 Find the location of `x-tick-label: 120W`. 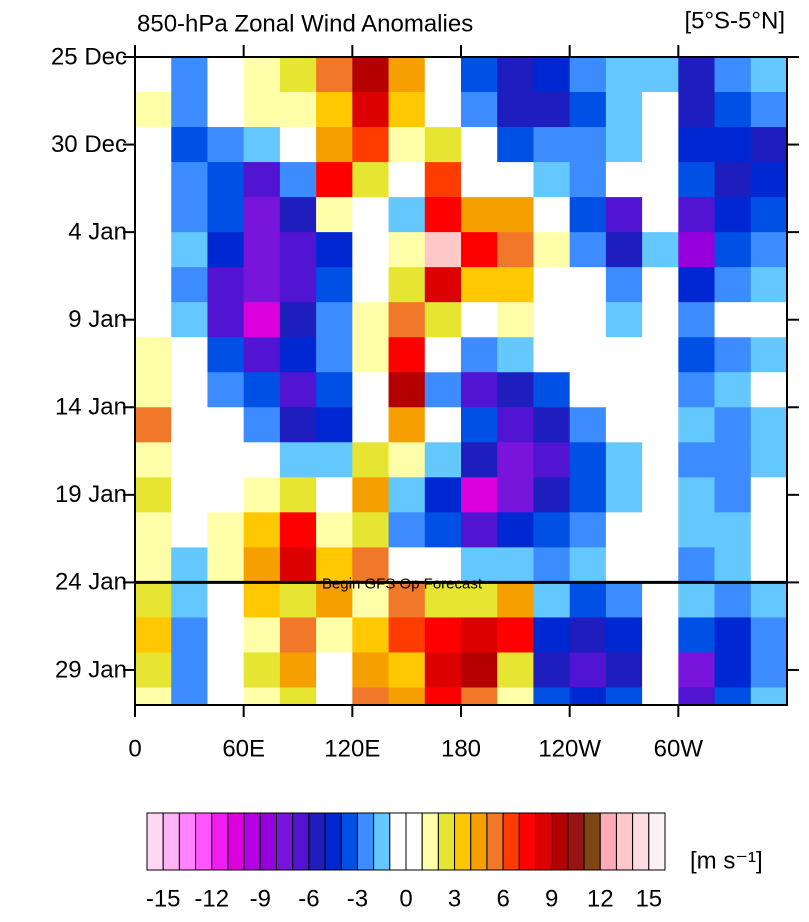

x-tick-label: 120W is located at coordinates (569, 748).